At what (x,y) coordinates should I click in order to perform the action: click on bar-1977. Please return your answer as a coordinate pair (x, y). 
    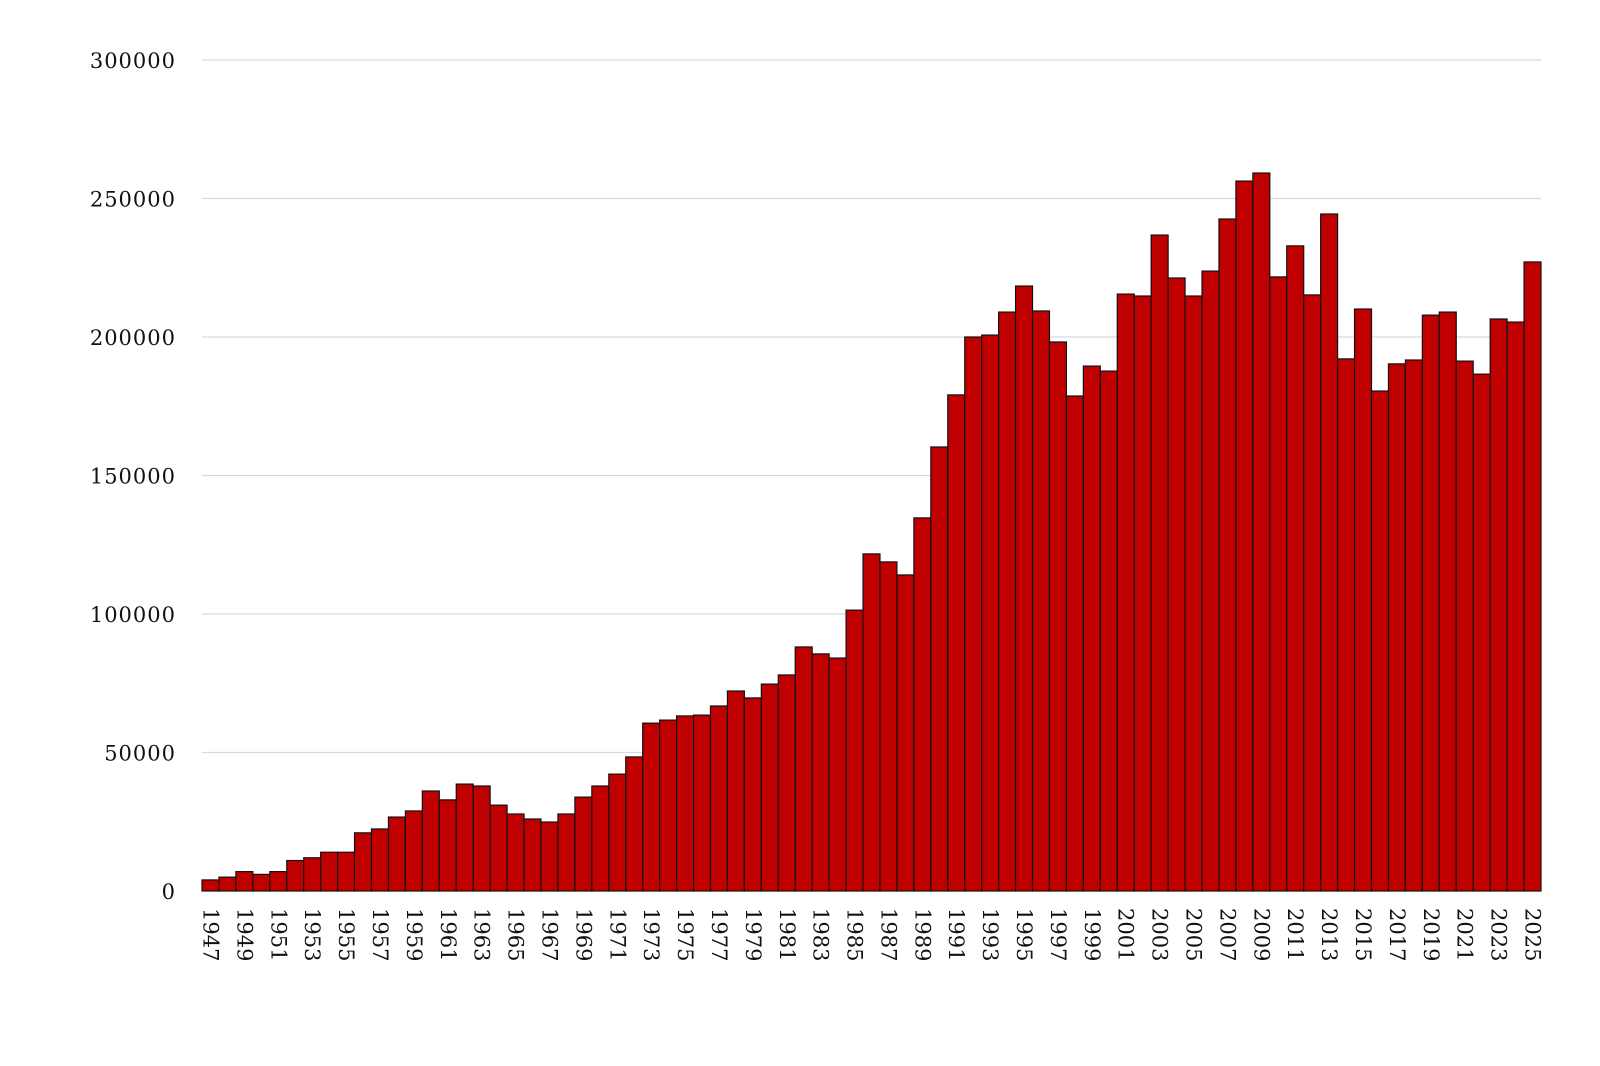
    Looking at the image, I should click on (719, 798).